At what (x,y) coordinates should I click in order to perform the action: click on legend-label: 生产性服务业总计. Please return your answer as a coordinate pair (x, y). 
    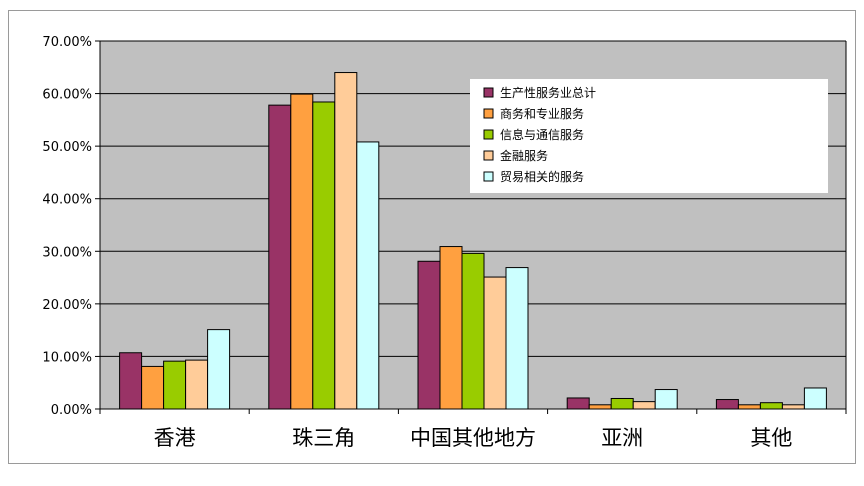
    Looking at the image, I should click on (548, 92).